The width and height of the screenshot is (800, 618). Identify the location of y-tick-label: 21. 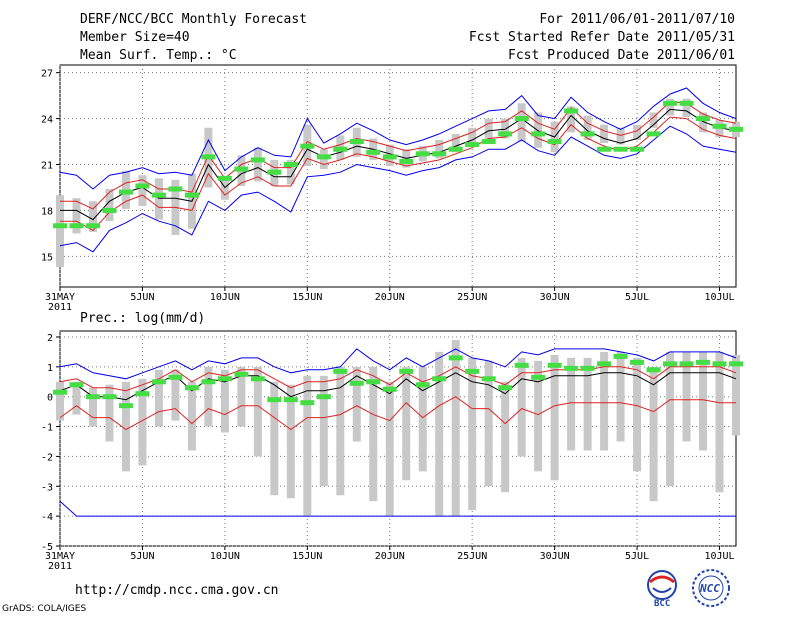
(47, 166).